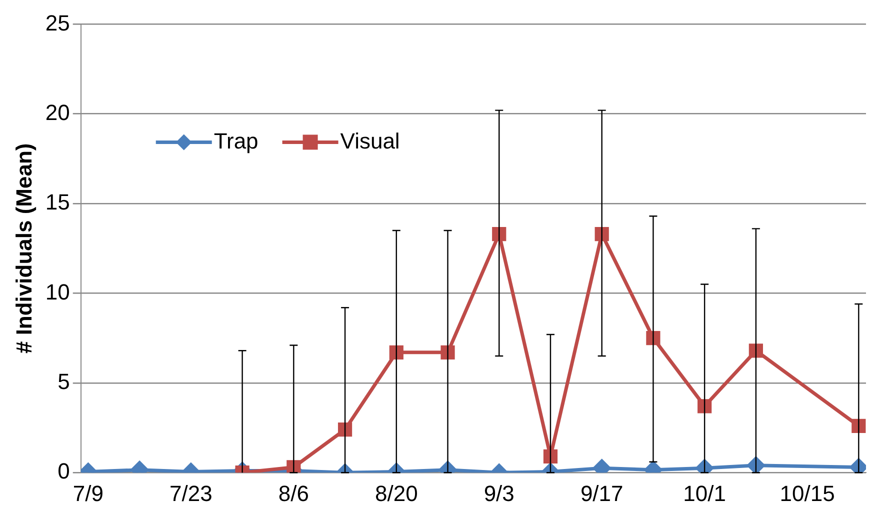 Image resolution: width=885 pixels, height=519 pixels. What do you see at coordinates (88, 493) in the screenshot?
I see `x-tick-label: 7/9` at bounding box center [88, 493].